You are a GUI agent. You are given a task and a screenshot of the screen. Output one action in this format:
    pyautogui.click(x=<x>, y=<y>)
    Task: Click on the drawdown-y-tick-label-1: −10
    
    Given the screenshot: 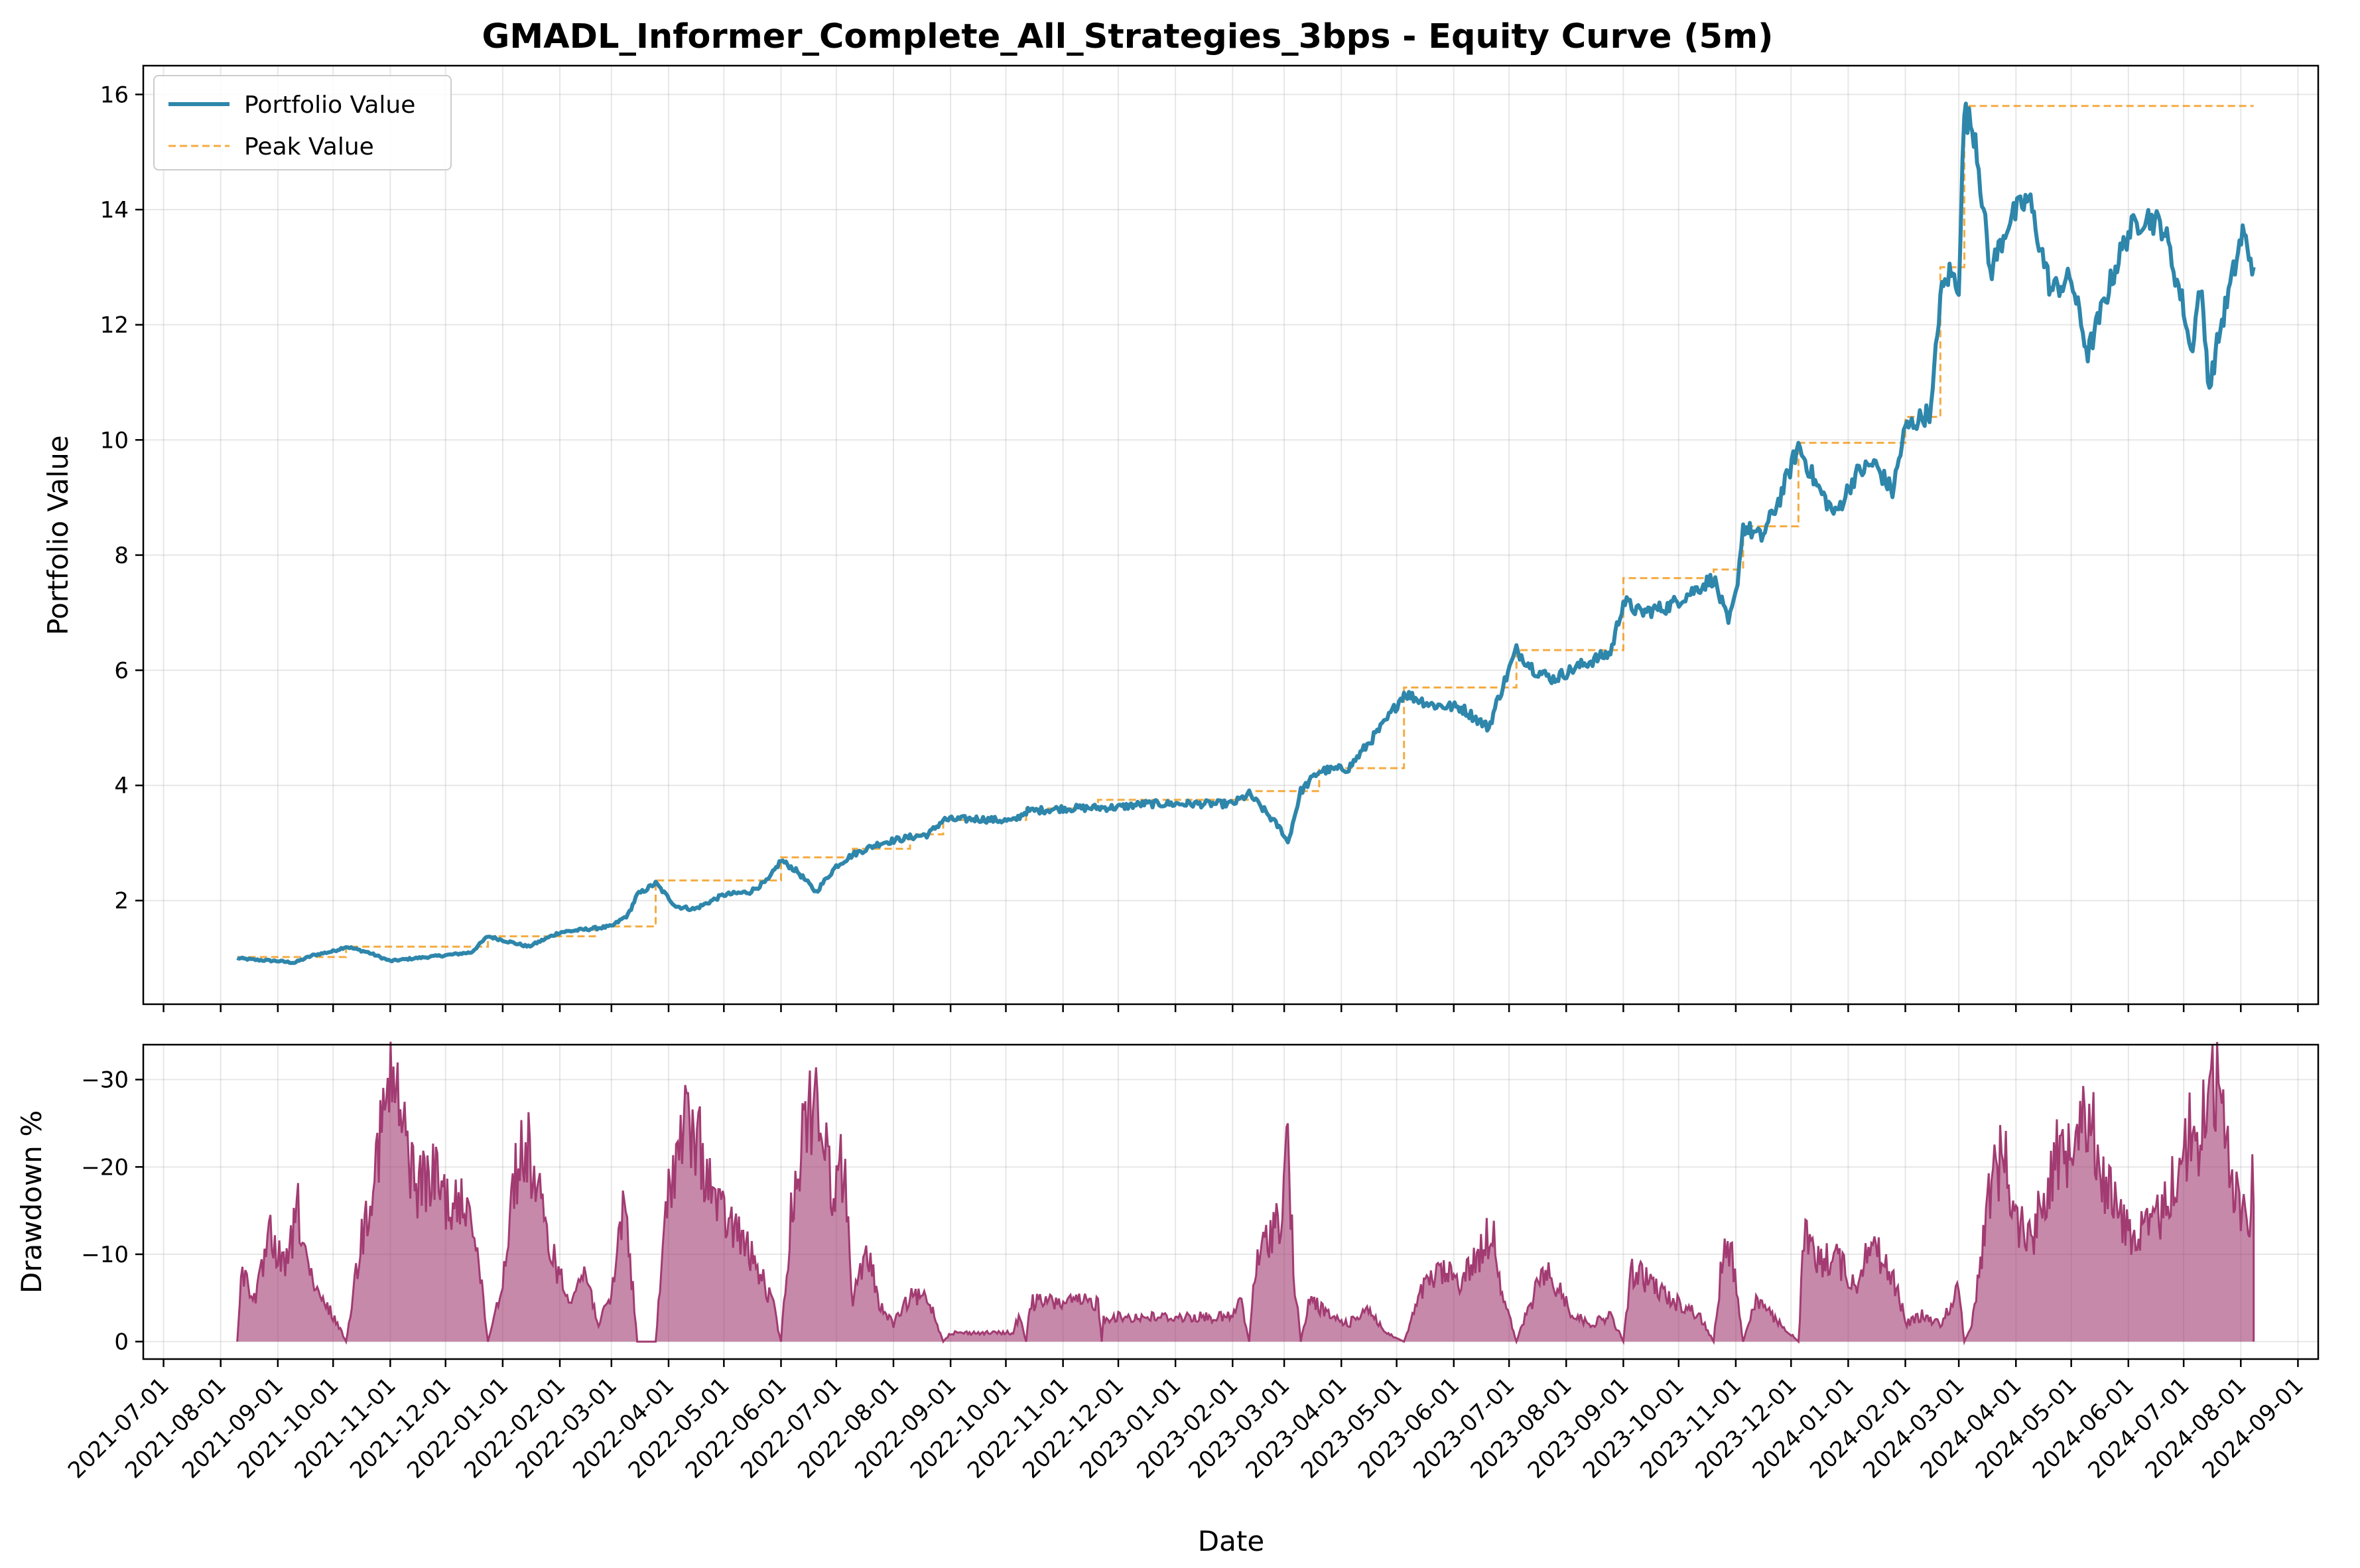 What is the action you would take?
    pyautogui.click(x=105, y=1255)
    